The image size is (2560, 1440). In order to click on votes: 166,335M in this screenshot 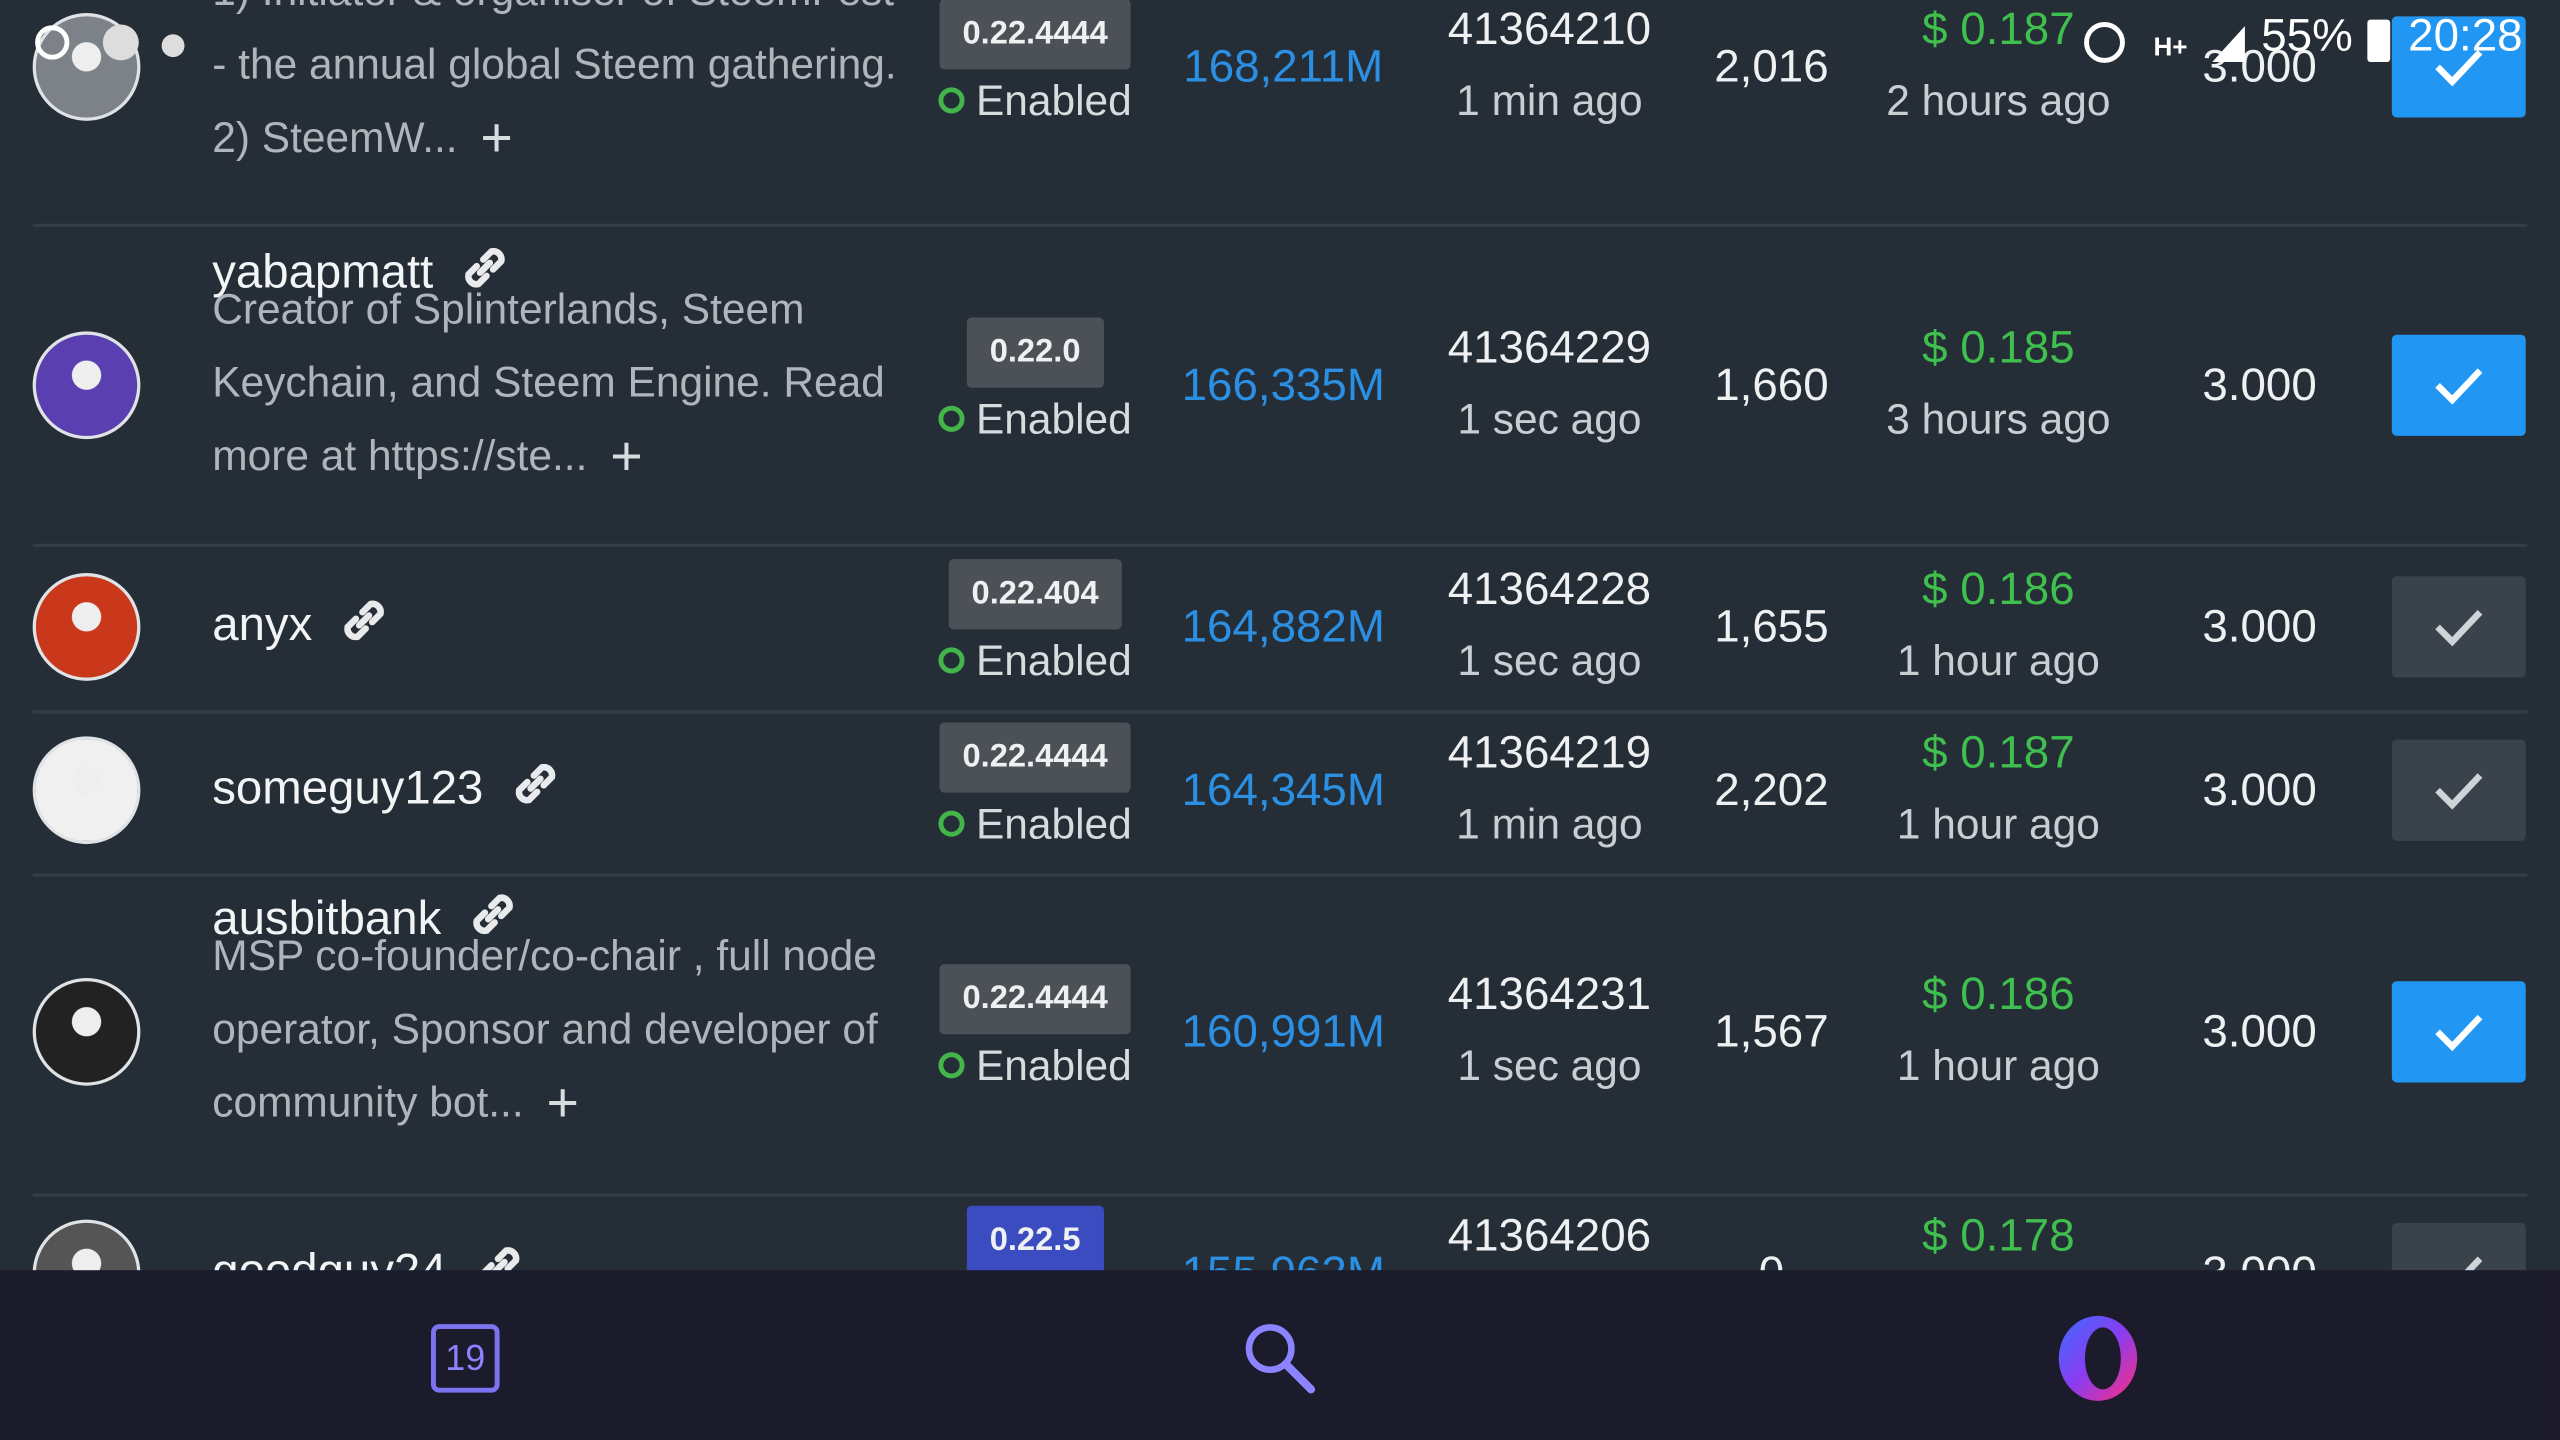, I will do `click(1283, 384)`.